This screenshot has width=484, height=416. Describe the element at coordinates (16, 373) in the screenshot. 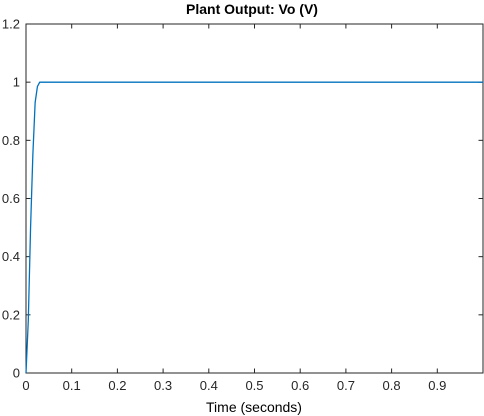

I see `y-tick-label: 0` at that location.